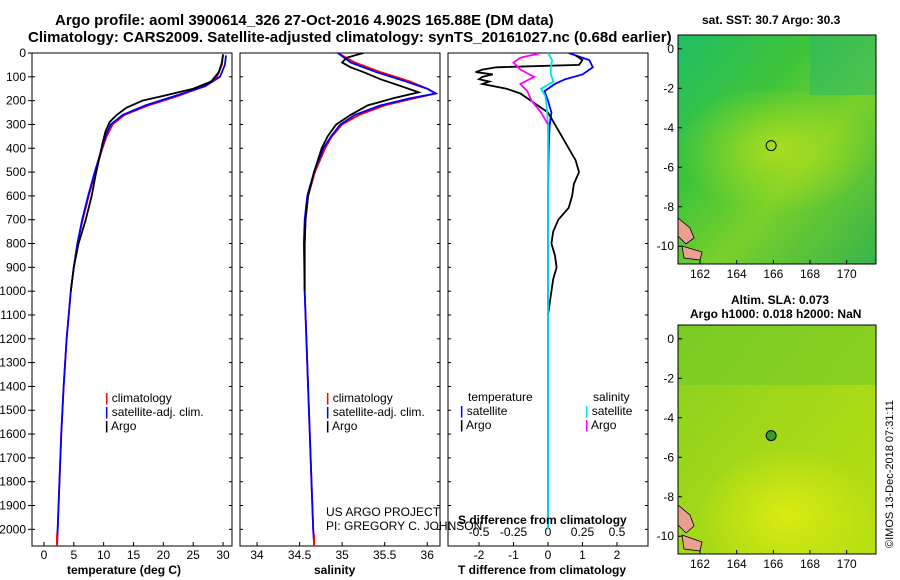  What do you see at coordinates (359, 398) in the screenshot?
I see `legend-s-climatology: | climatology` at bounding box center [359, 398].